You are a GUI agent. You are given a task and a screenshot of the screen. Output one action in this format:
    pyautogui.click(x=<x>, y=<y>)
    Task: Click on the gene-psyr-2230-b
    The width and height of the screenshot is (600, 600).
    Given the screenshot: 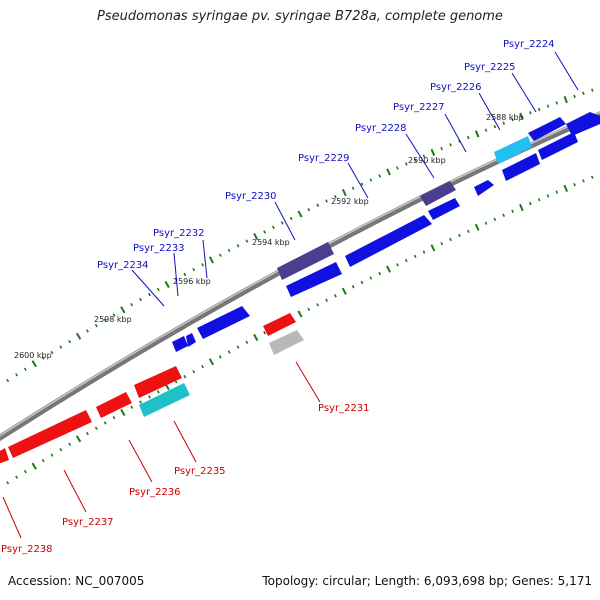 What is the action you would take?
    pyautogui.click(x=314, y=279)
    